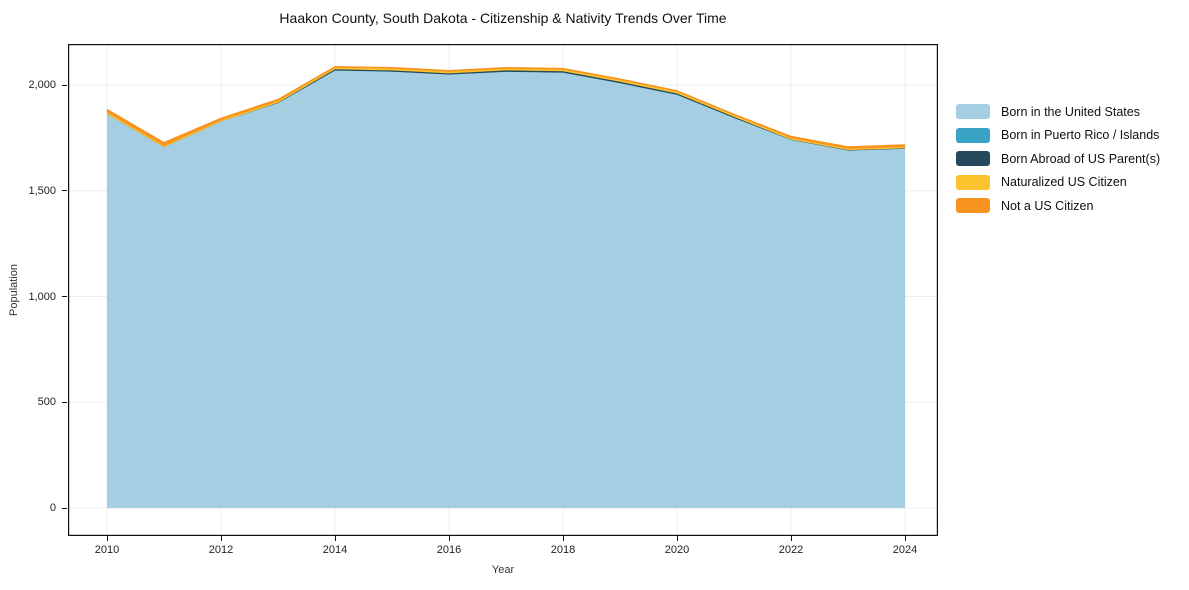 The width and height of the screenshot is (1189, 590). I want to click on legend-label: Born Abroad of US Parent(s), so click(1081, 158).